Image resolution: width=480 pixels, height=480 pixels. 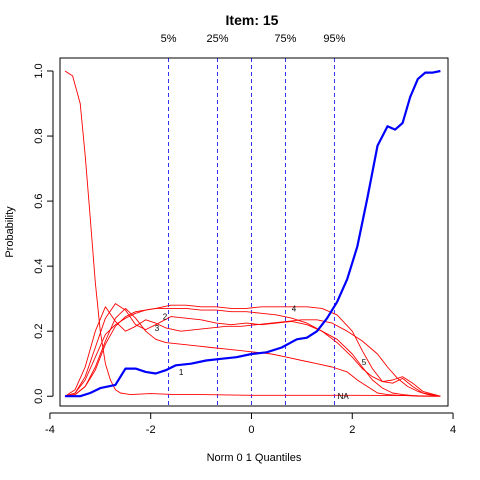 I want to click on x-axis-title: Norm 0 1 Quantiles, so click(x=254, y=458).